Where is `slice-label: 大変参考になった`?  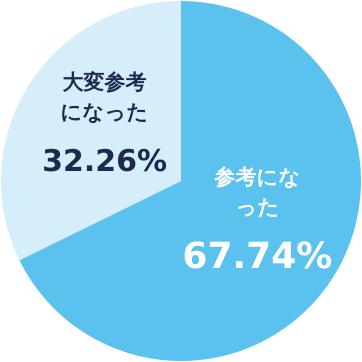
slice-label: 大変参考になった is located at coordinates (104, 97).